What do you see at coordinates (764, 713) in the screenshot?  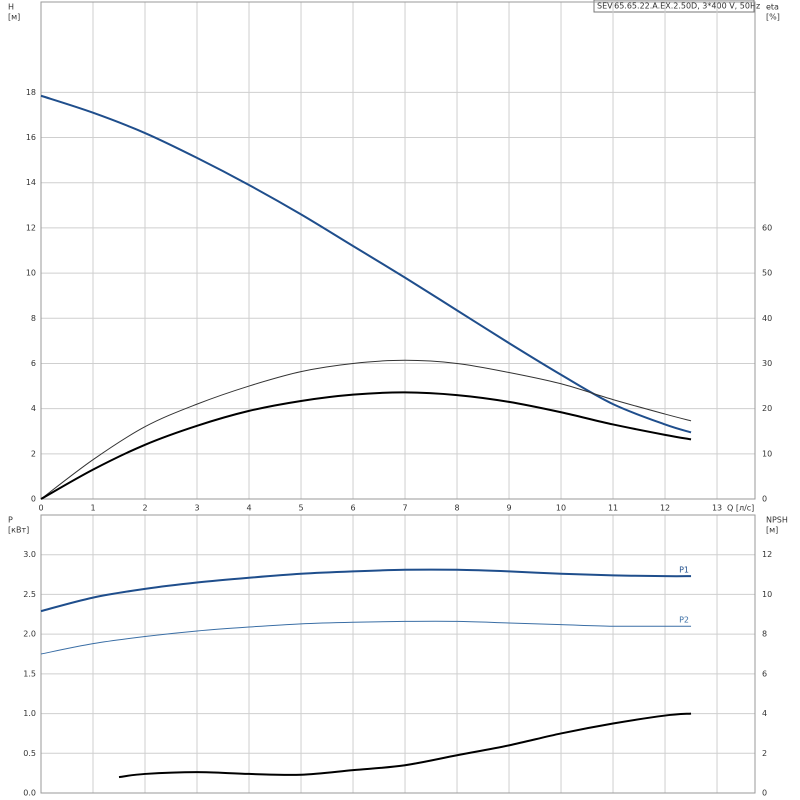 I see `y2-tick-label: 4` at bounding box center [764, 713].